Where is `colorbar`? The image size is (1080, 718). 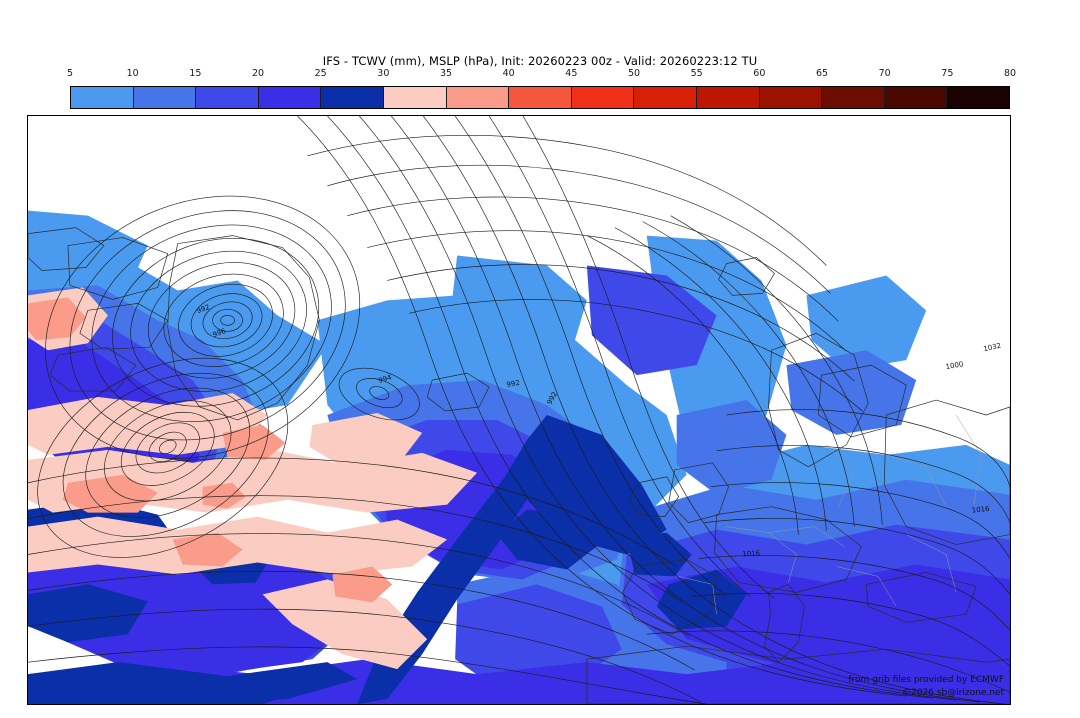
colorbar is located at coordinates (540, 97).